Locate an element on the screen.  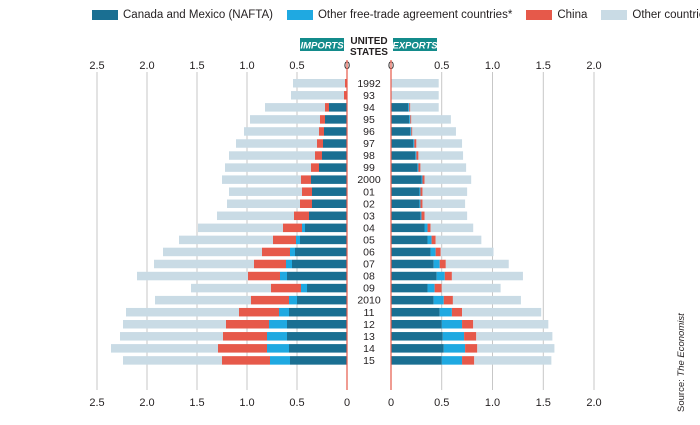
legend-item-nafta: Canada and Mexico (NAFTA) is located at coordinates (182, 15).